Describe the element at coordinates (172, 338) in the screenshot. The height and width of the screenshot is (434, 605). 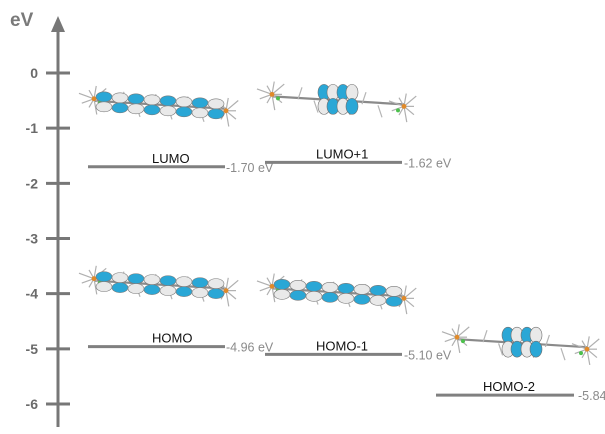
I see `orbital-name-label: HOMO` at that location.